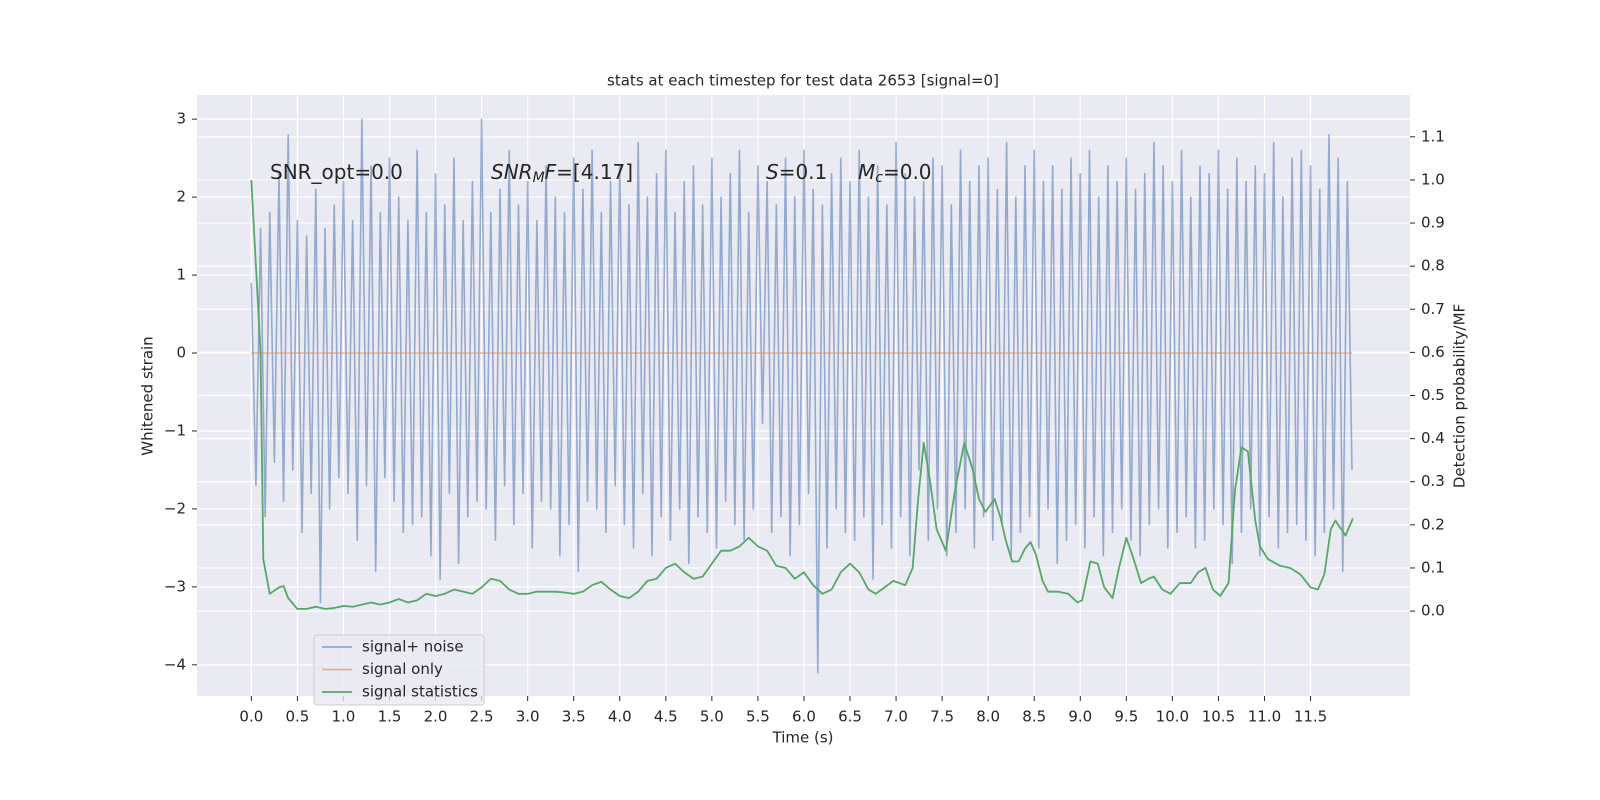 The image size is (1600, 800). What do you see at coordinates (1126, 717) in the screenshot?
I see `x-tick-label: 9.5` at bounding box center [1126, 717].